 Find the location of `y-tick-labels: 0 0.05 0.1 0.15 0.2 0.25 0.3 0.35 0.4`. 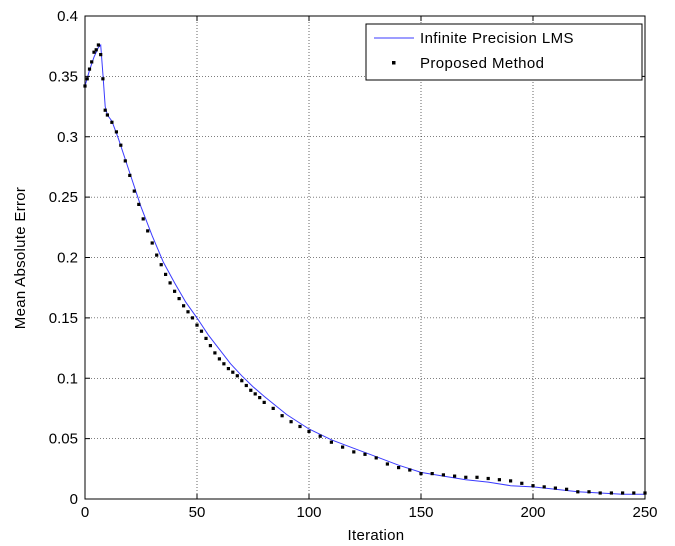

y-tick-labels: 0 0.05 0.1 0.15 0.2 0.25 0.3 0.35 0.4 is located at coordinates (63, 258).